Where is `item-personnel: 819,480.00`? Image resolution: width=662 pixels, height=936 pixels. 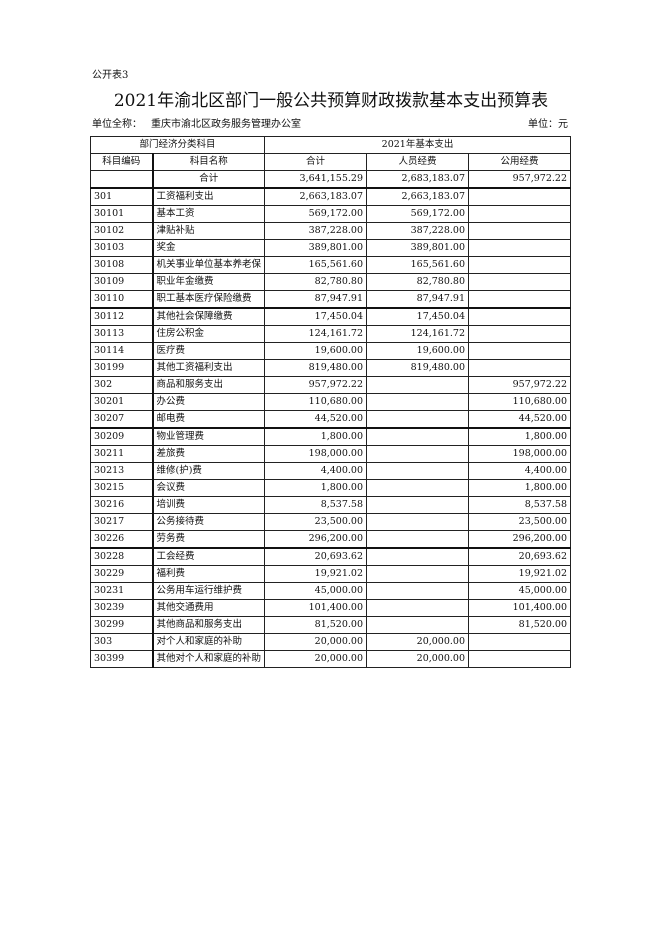
item-personnel: 819,480.00 is located at coordinates (418, 368).